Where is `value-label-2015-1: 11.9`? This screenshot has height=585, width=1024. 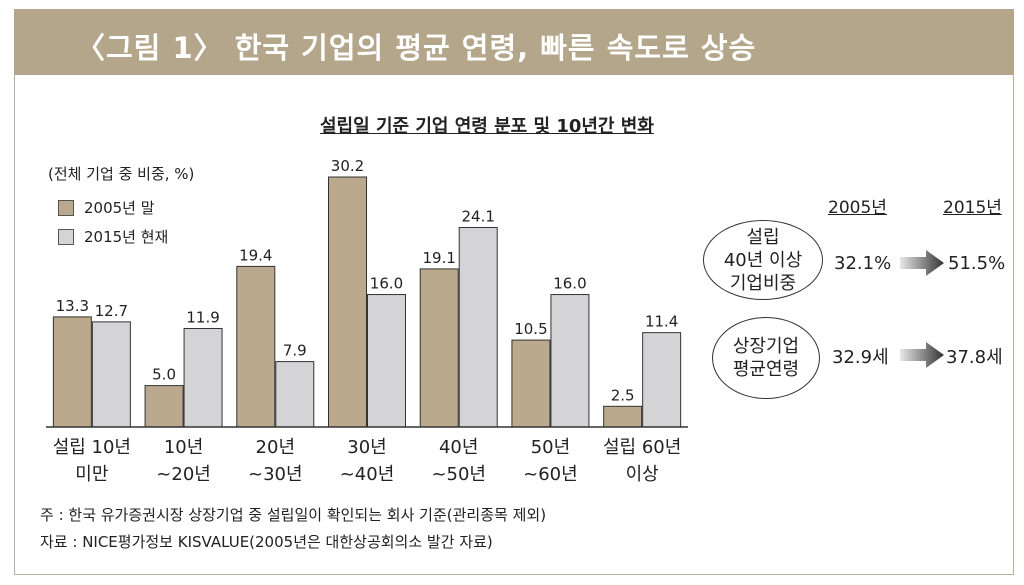
value-label-2015-1: 11.9 is located at coordinates (202, 317).